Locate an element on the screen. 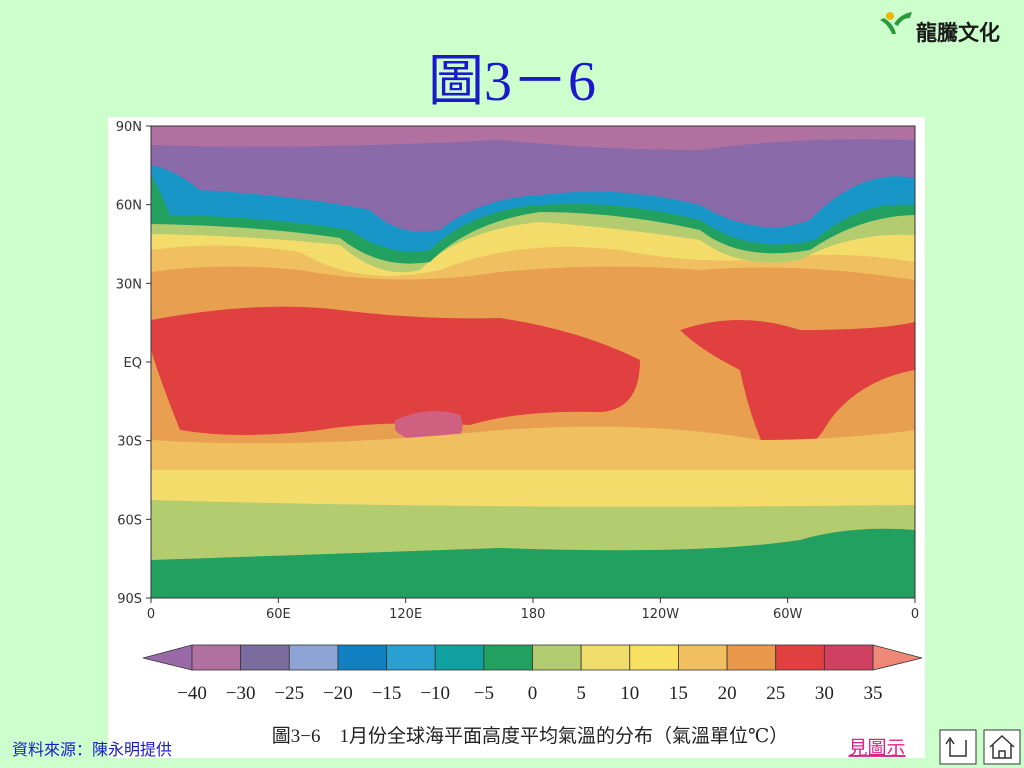 This screenshot has width=1024, height=768. lon-label: 120W is located at coordinates (660, 614).